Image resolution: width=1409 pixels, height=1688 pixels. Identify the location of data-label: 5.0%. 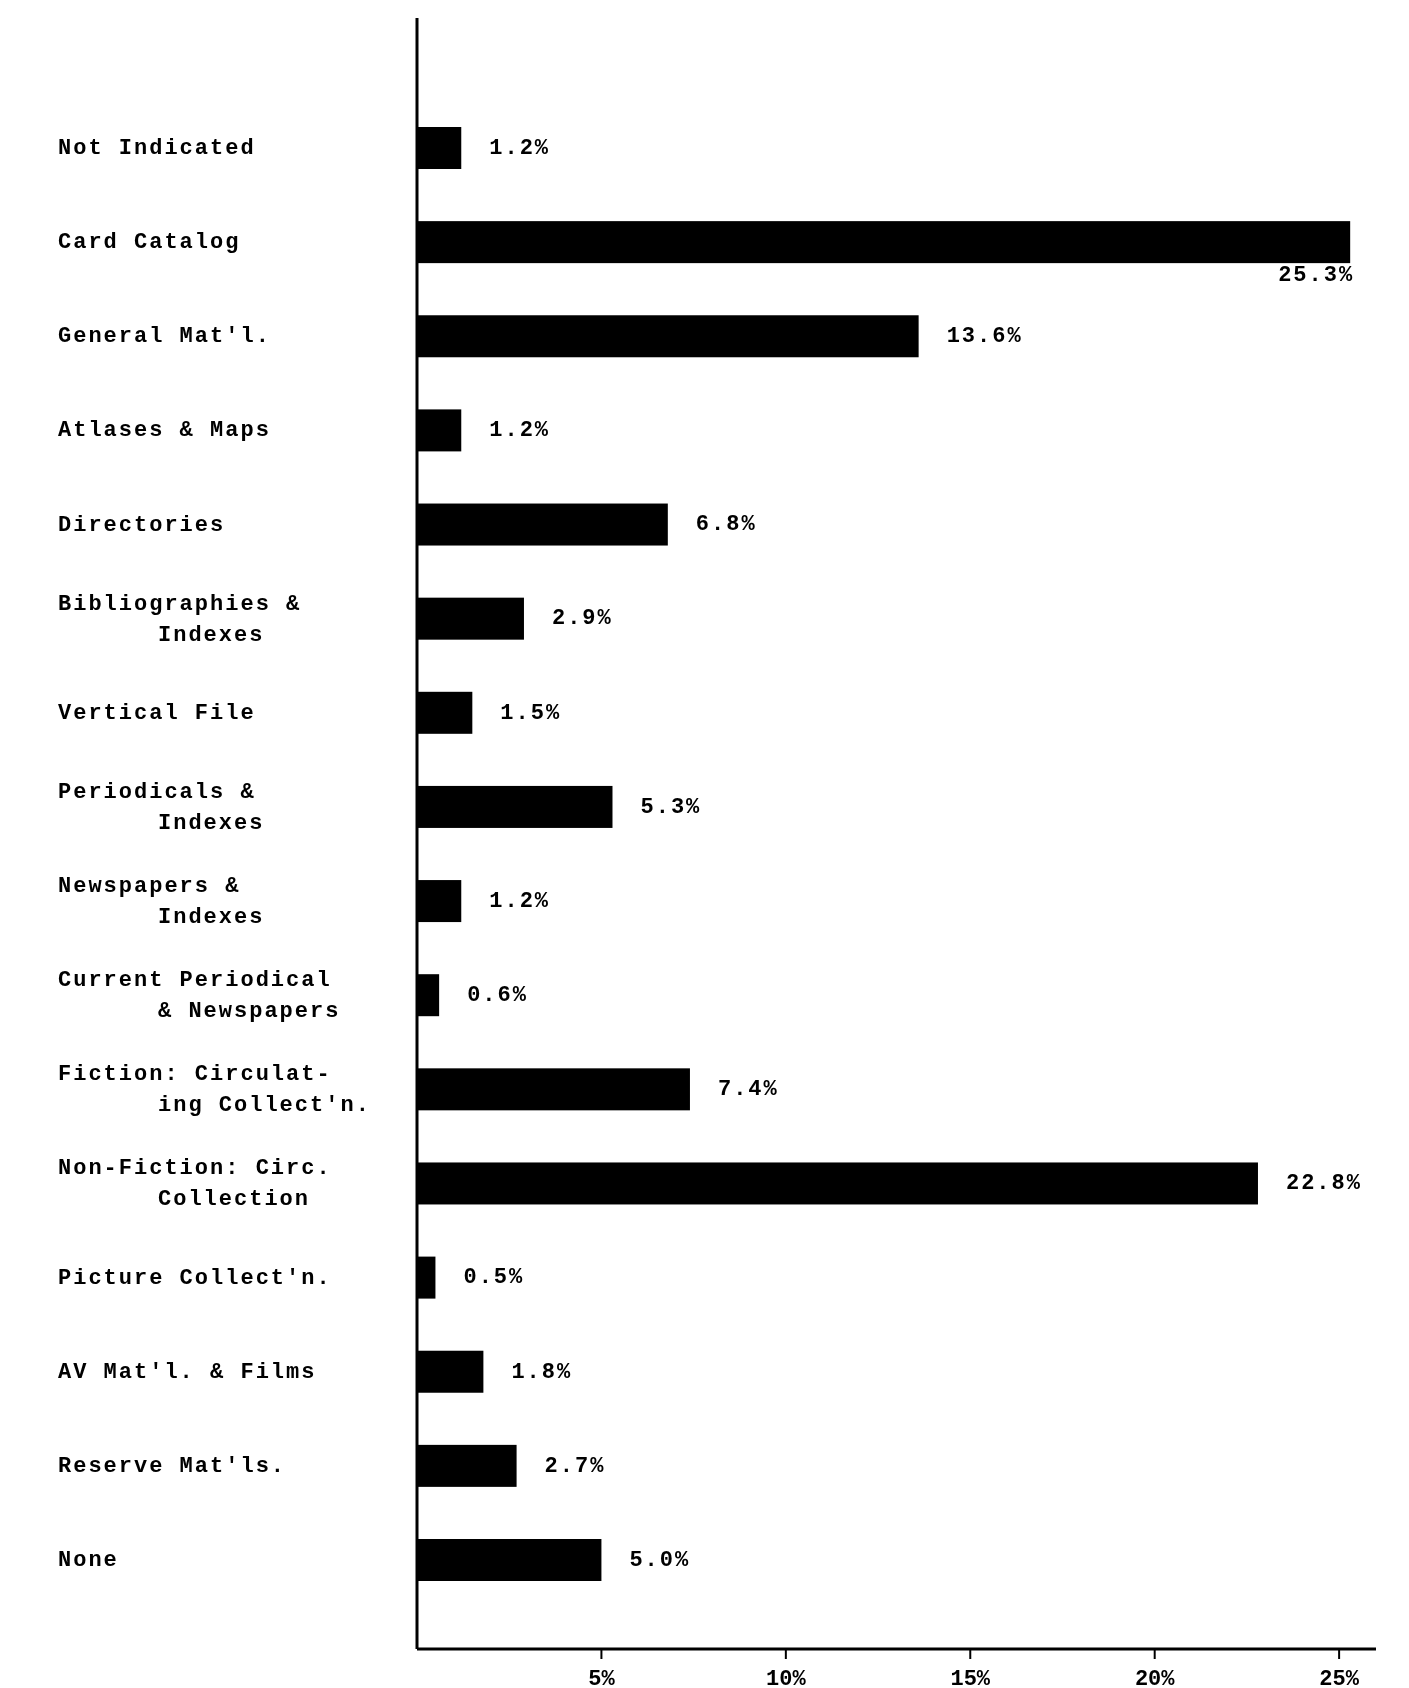
(660, 1560).